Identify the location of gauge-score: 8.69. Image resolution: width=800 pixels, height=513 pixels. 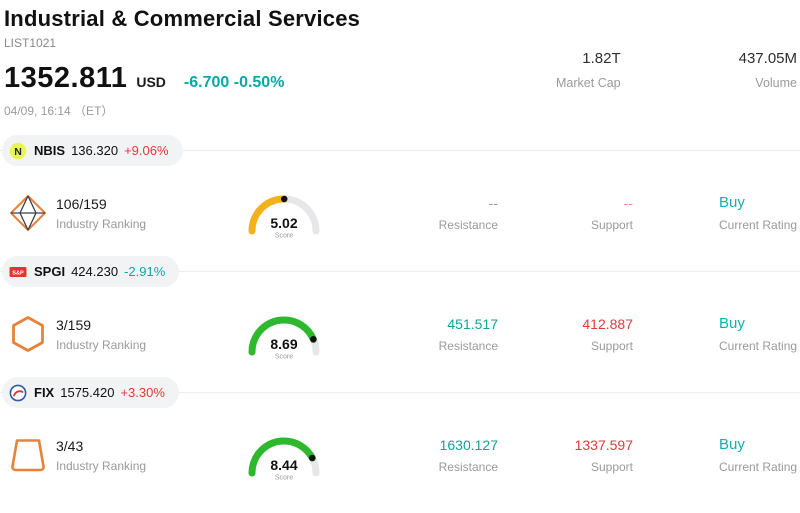
(283, 344).